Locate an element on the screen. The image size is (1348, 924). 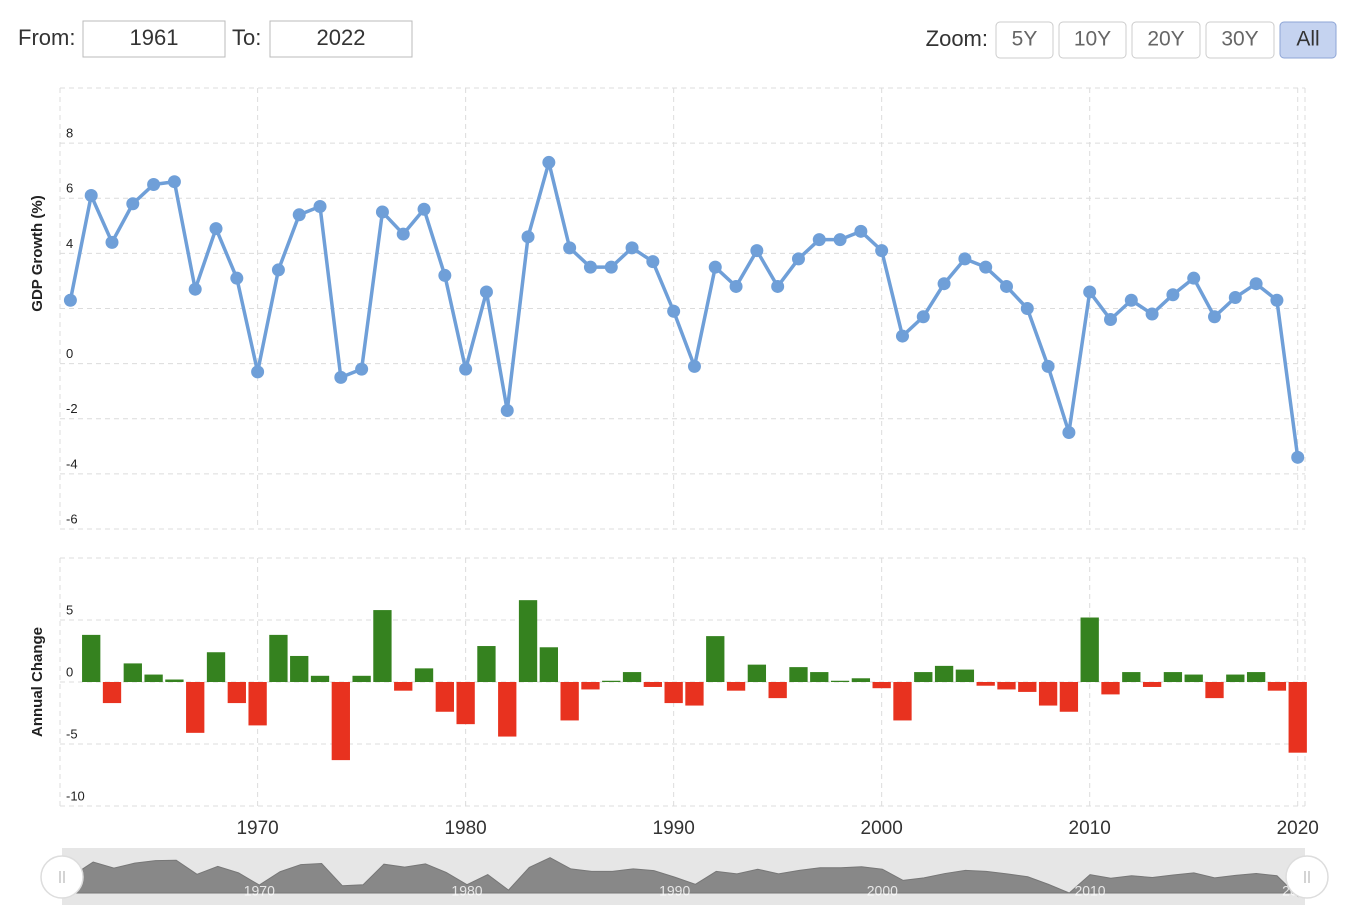
y-tick-label: 6 is located at coordinates (69, 188).